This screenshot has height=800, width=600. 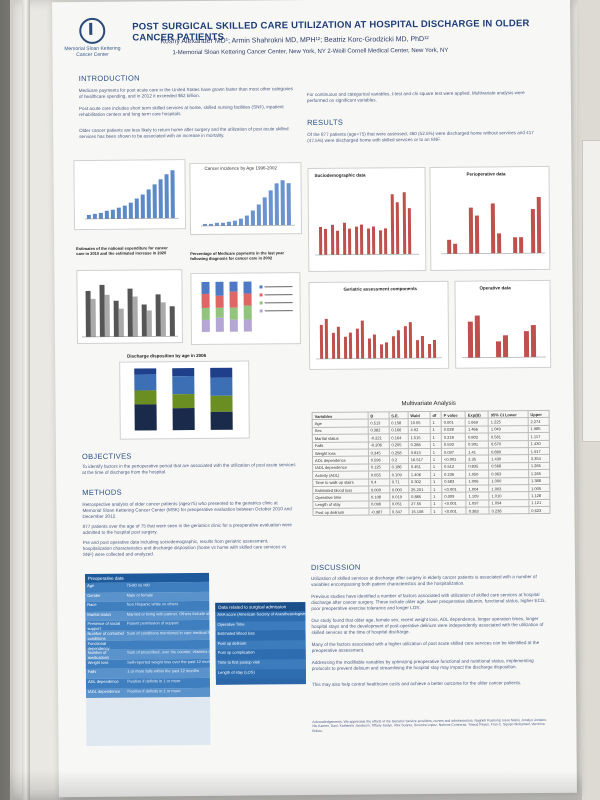 What do you see at coordinates (231, 624) in the screenshot?
I see `surgical-variable: Operative Time` at bounding box center [231, 624].